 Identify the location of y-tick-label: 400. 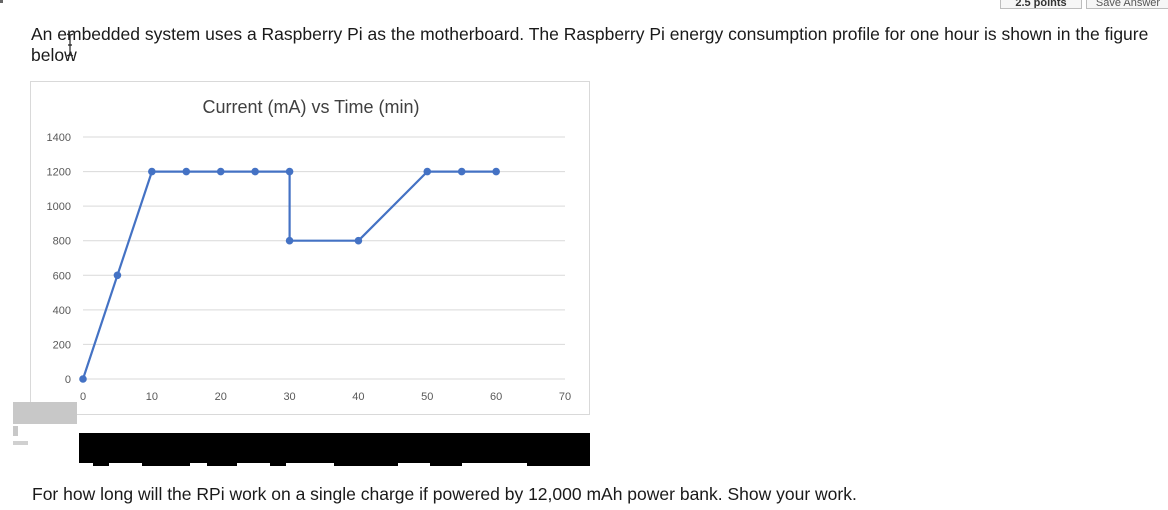
(62, 311).